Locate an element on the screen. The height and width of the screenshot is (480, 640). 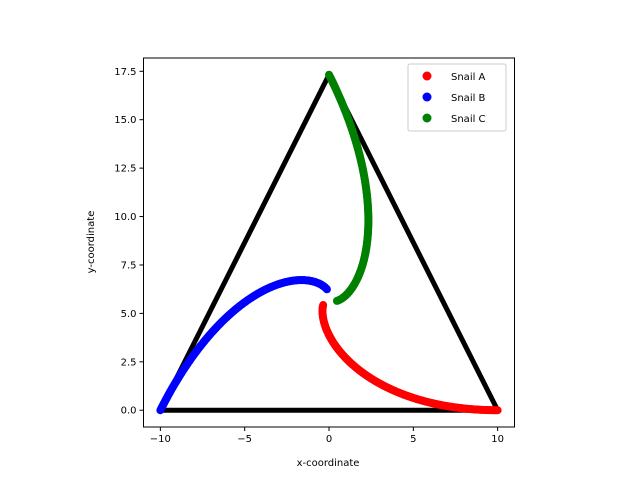
y-axis-ticks: 0.0 2.5 5.0 7.5 10.0 12.5 15.0 17.5 is located at coordinates (129, 242).